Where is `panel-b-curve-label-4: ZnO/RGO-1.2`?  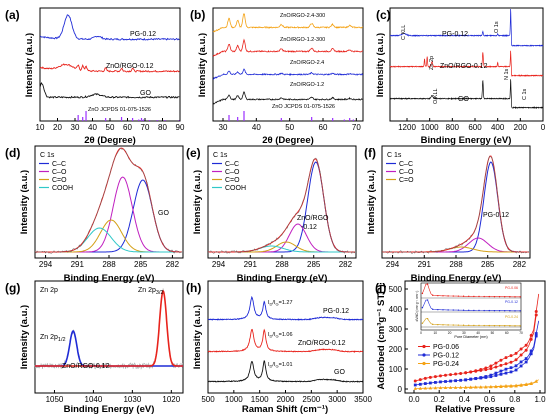
panel-b-curve-label-4: ZnO/RGO-1.2 is located at coordinates (307, 85).